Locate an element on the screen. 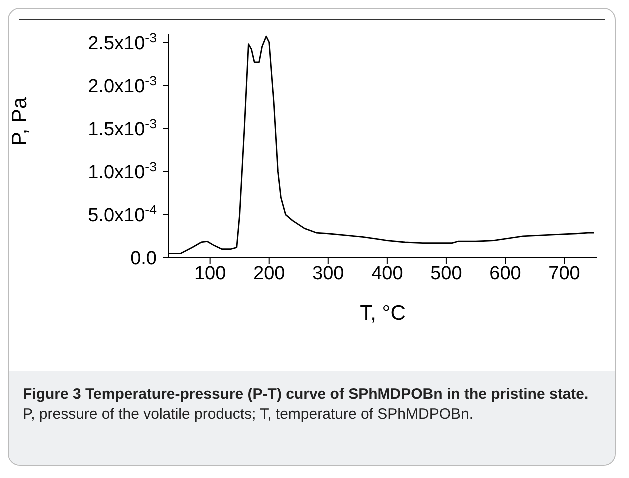 This screenshot has width=629, height=478. y-tick-label: 2.5x10$^{-3}$ is located at coordinates (122, 42).